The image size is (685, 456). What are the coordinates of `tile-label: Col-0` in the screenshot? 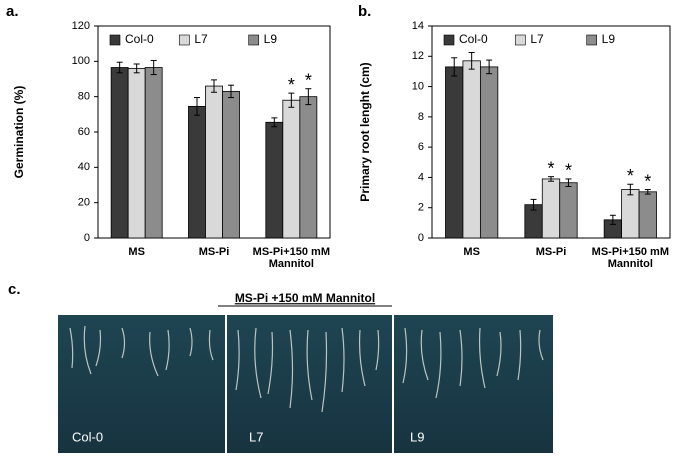 It's located at (87, 436).